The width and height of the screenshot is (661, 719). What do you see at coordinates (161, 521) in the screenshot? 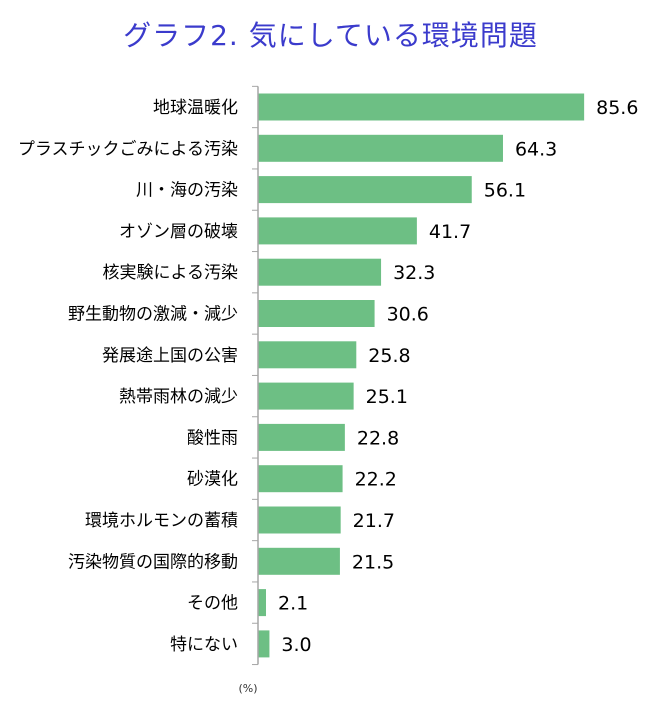
I see `category-label: 環境ホルモンの蓄積` at bounding box center [161, 521].